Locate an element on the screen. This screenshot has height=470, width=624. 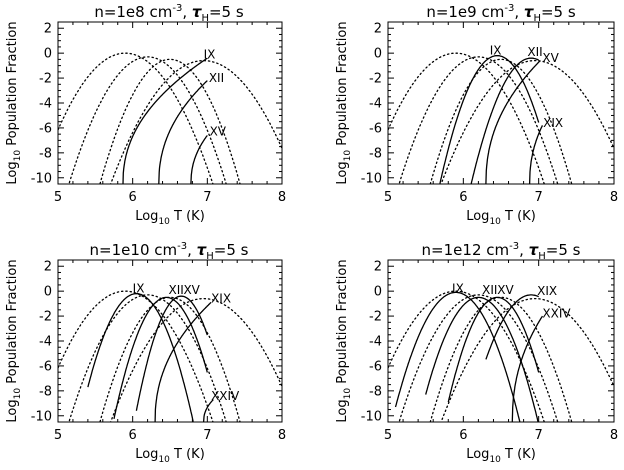
panel-title: n=1e12 cm-3, τH=5 s is located at coordinates (501, 251).